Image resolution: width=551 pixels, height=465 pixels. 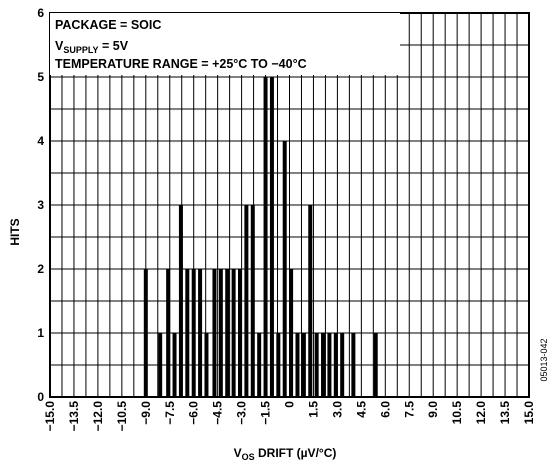 What do you see at coordinates (266, 413) in the screenshot?
I see `x-tick-label: −1.5` at bounding box center [266, 413].